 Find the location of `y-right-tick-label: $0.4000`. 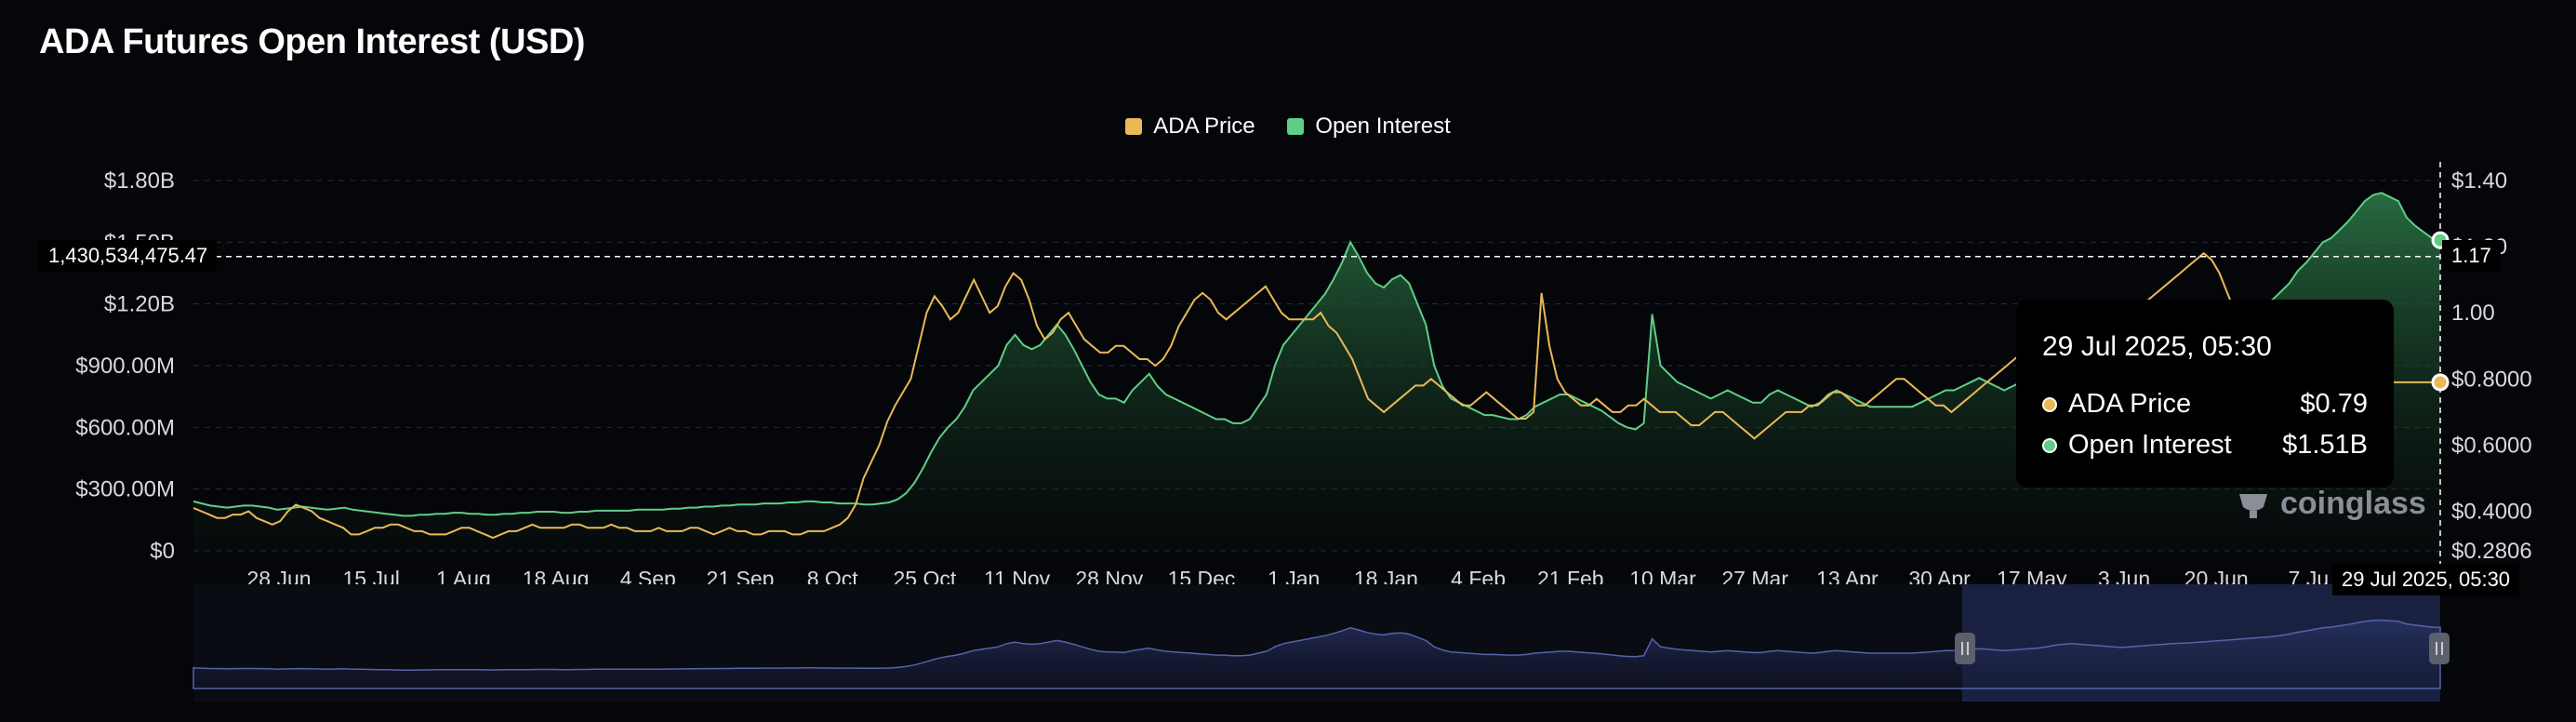

y-right-tick-label: $0.4000 is located at coordinates (2491, 512).